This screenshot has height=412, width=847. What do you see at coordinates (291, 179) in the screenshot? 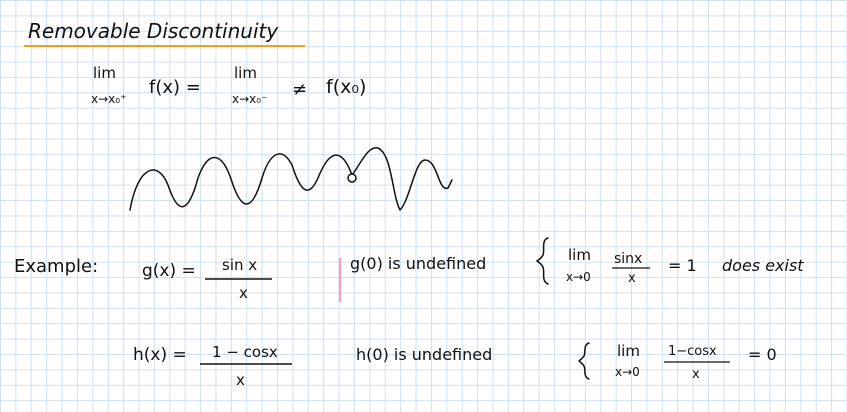
I see `wavy-function-sketch` at bounding box center [291, 179].